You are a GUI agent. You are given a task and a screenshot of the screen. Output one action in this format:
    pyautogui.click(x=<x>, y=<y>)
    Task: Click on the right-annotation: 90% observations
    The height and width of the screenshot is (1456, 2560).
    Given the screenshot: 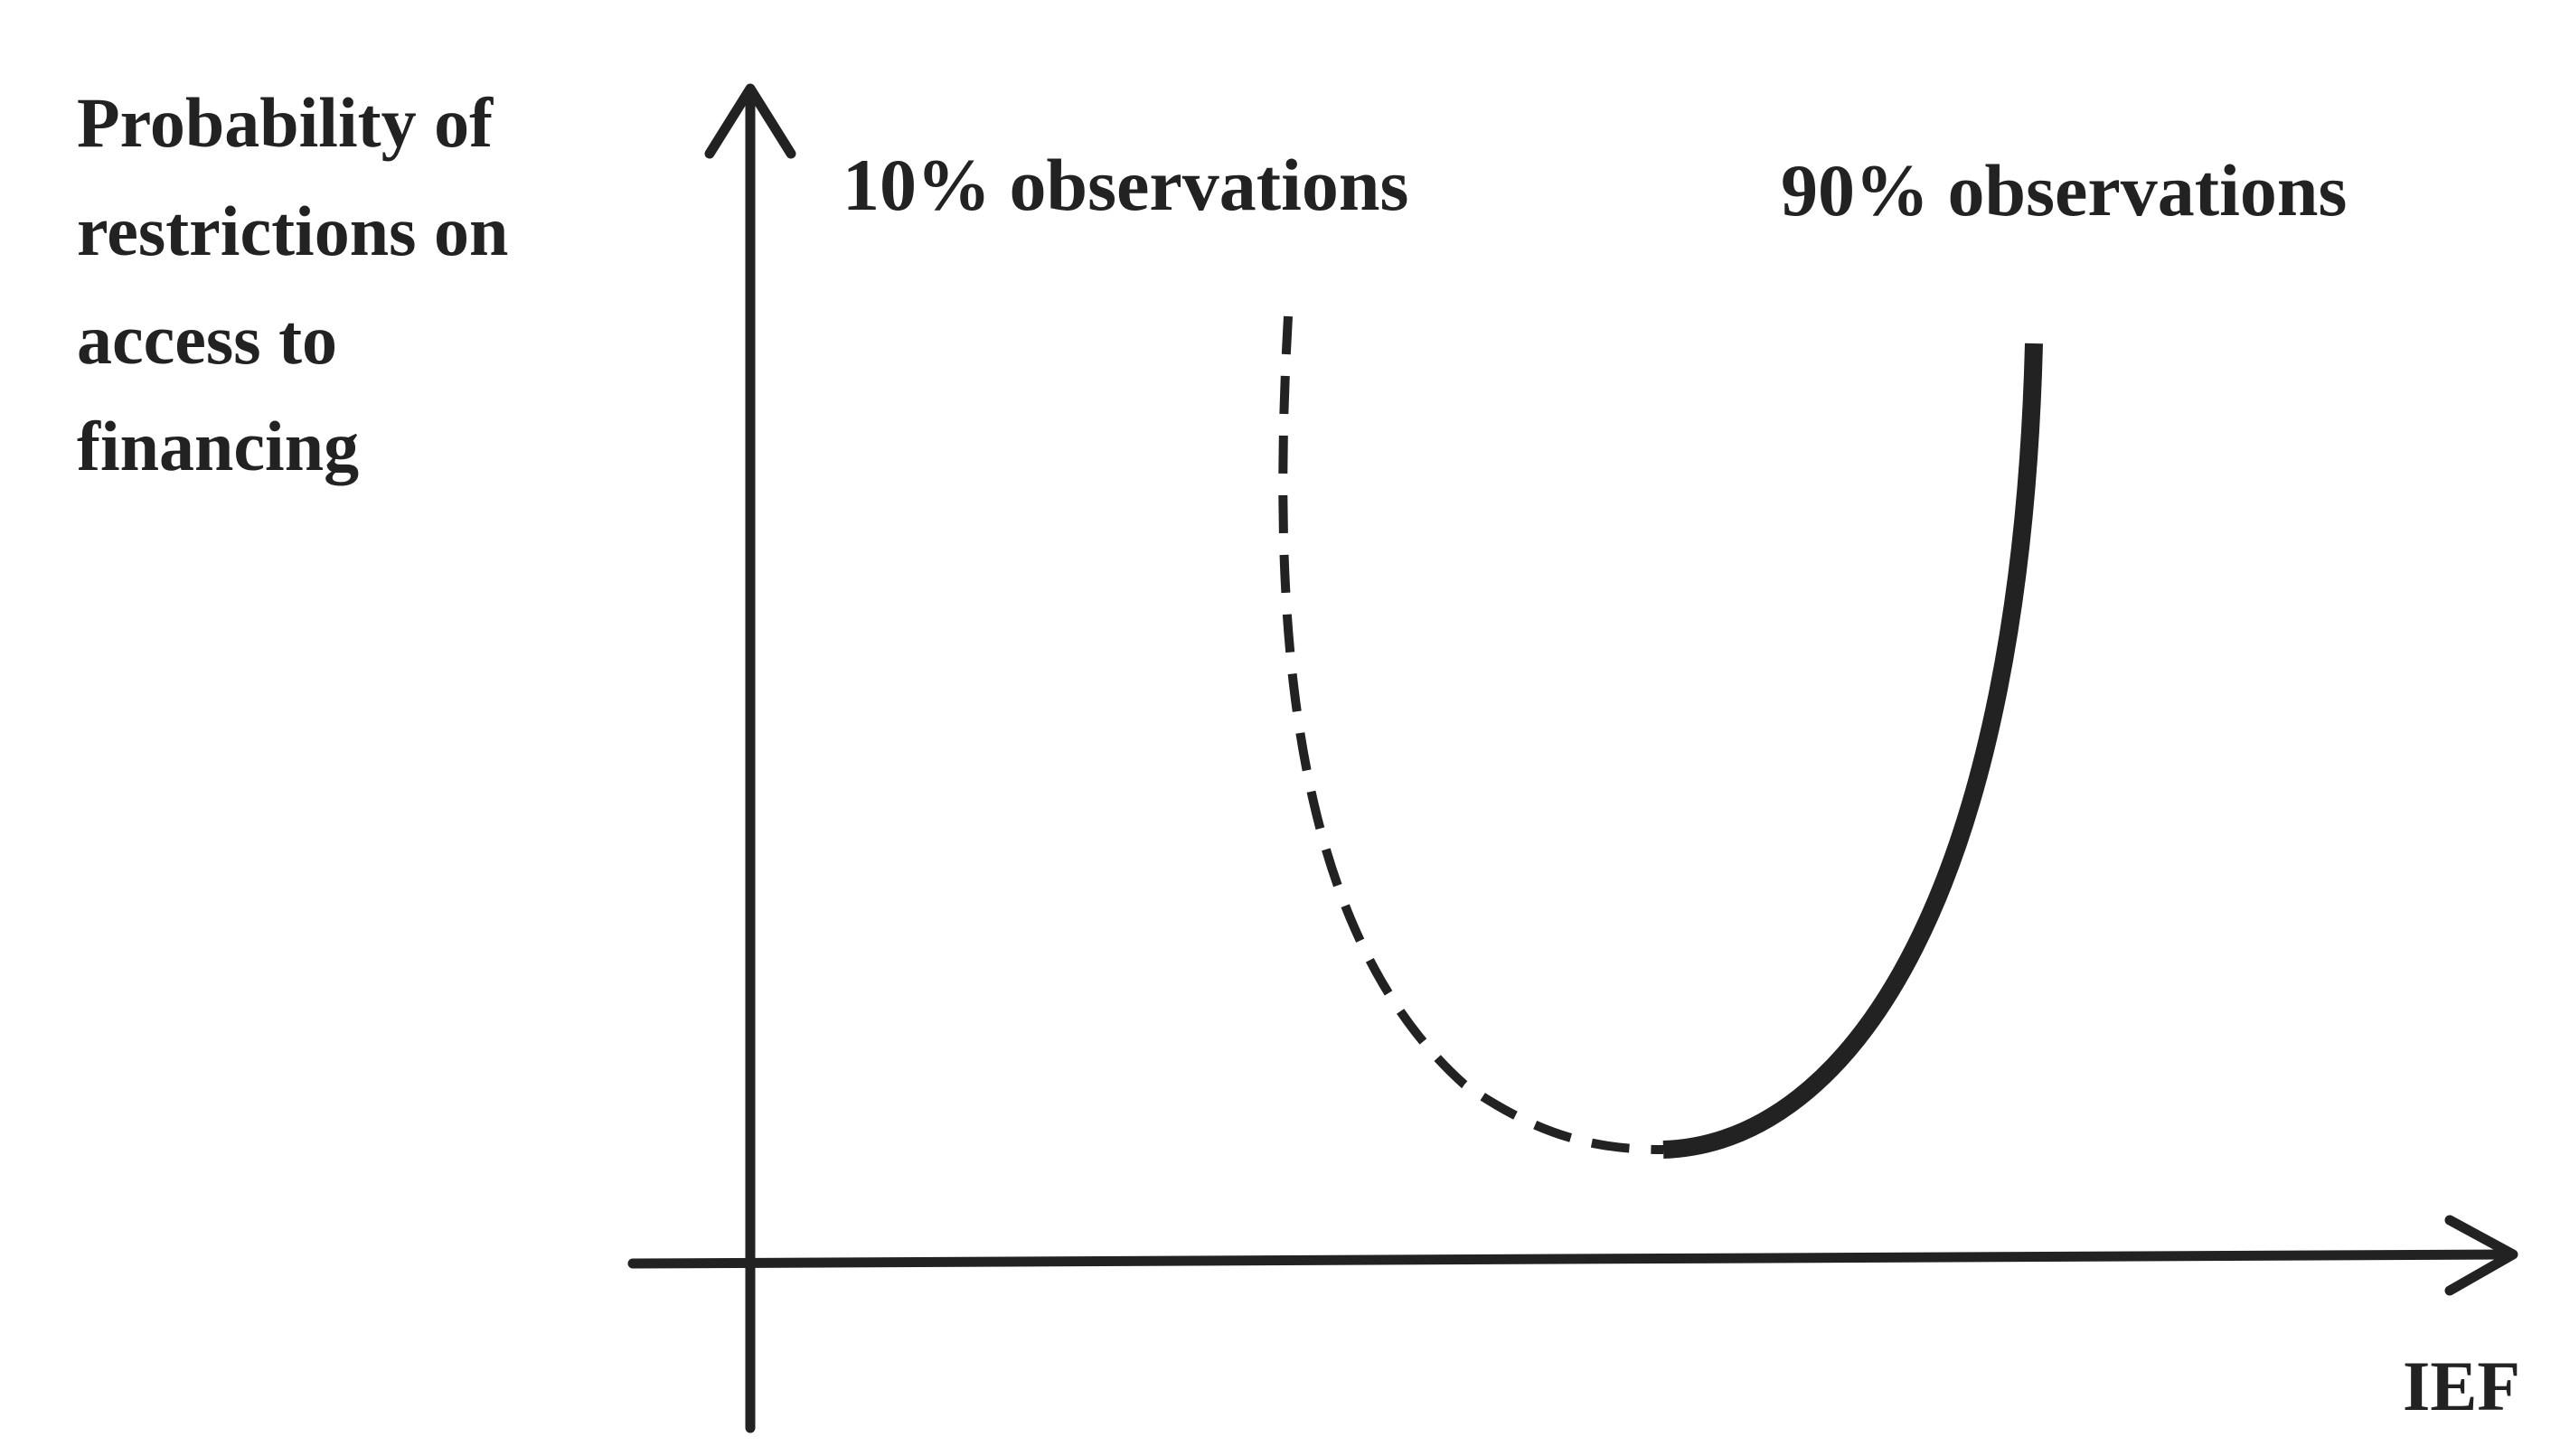 What is the action you would take?
    pyautogui.click(x=2064, y=190)
    